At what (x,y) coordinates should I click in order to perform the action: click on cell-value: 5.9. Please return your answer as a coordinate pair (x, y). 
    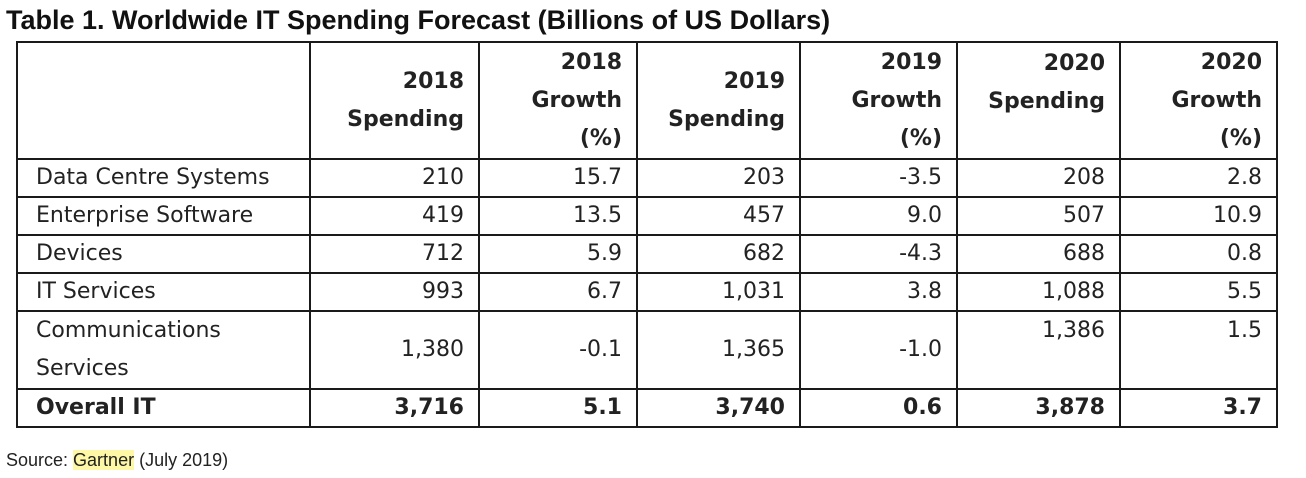
    Looking at the image, I should click on (558, 254).